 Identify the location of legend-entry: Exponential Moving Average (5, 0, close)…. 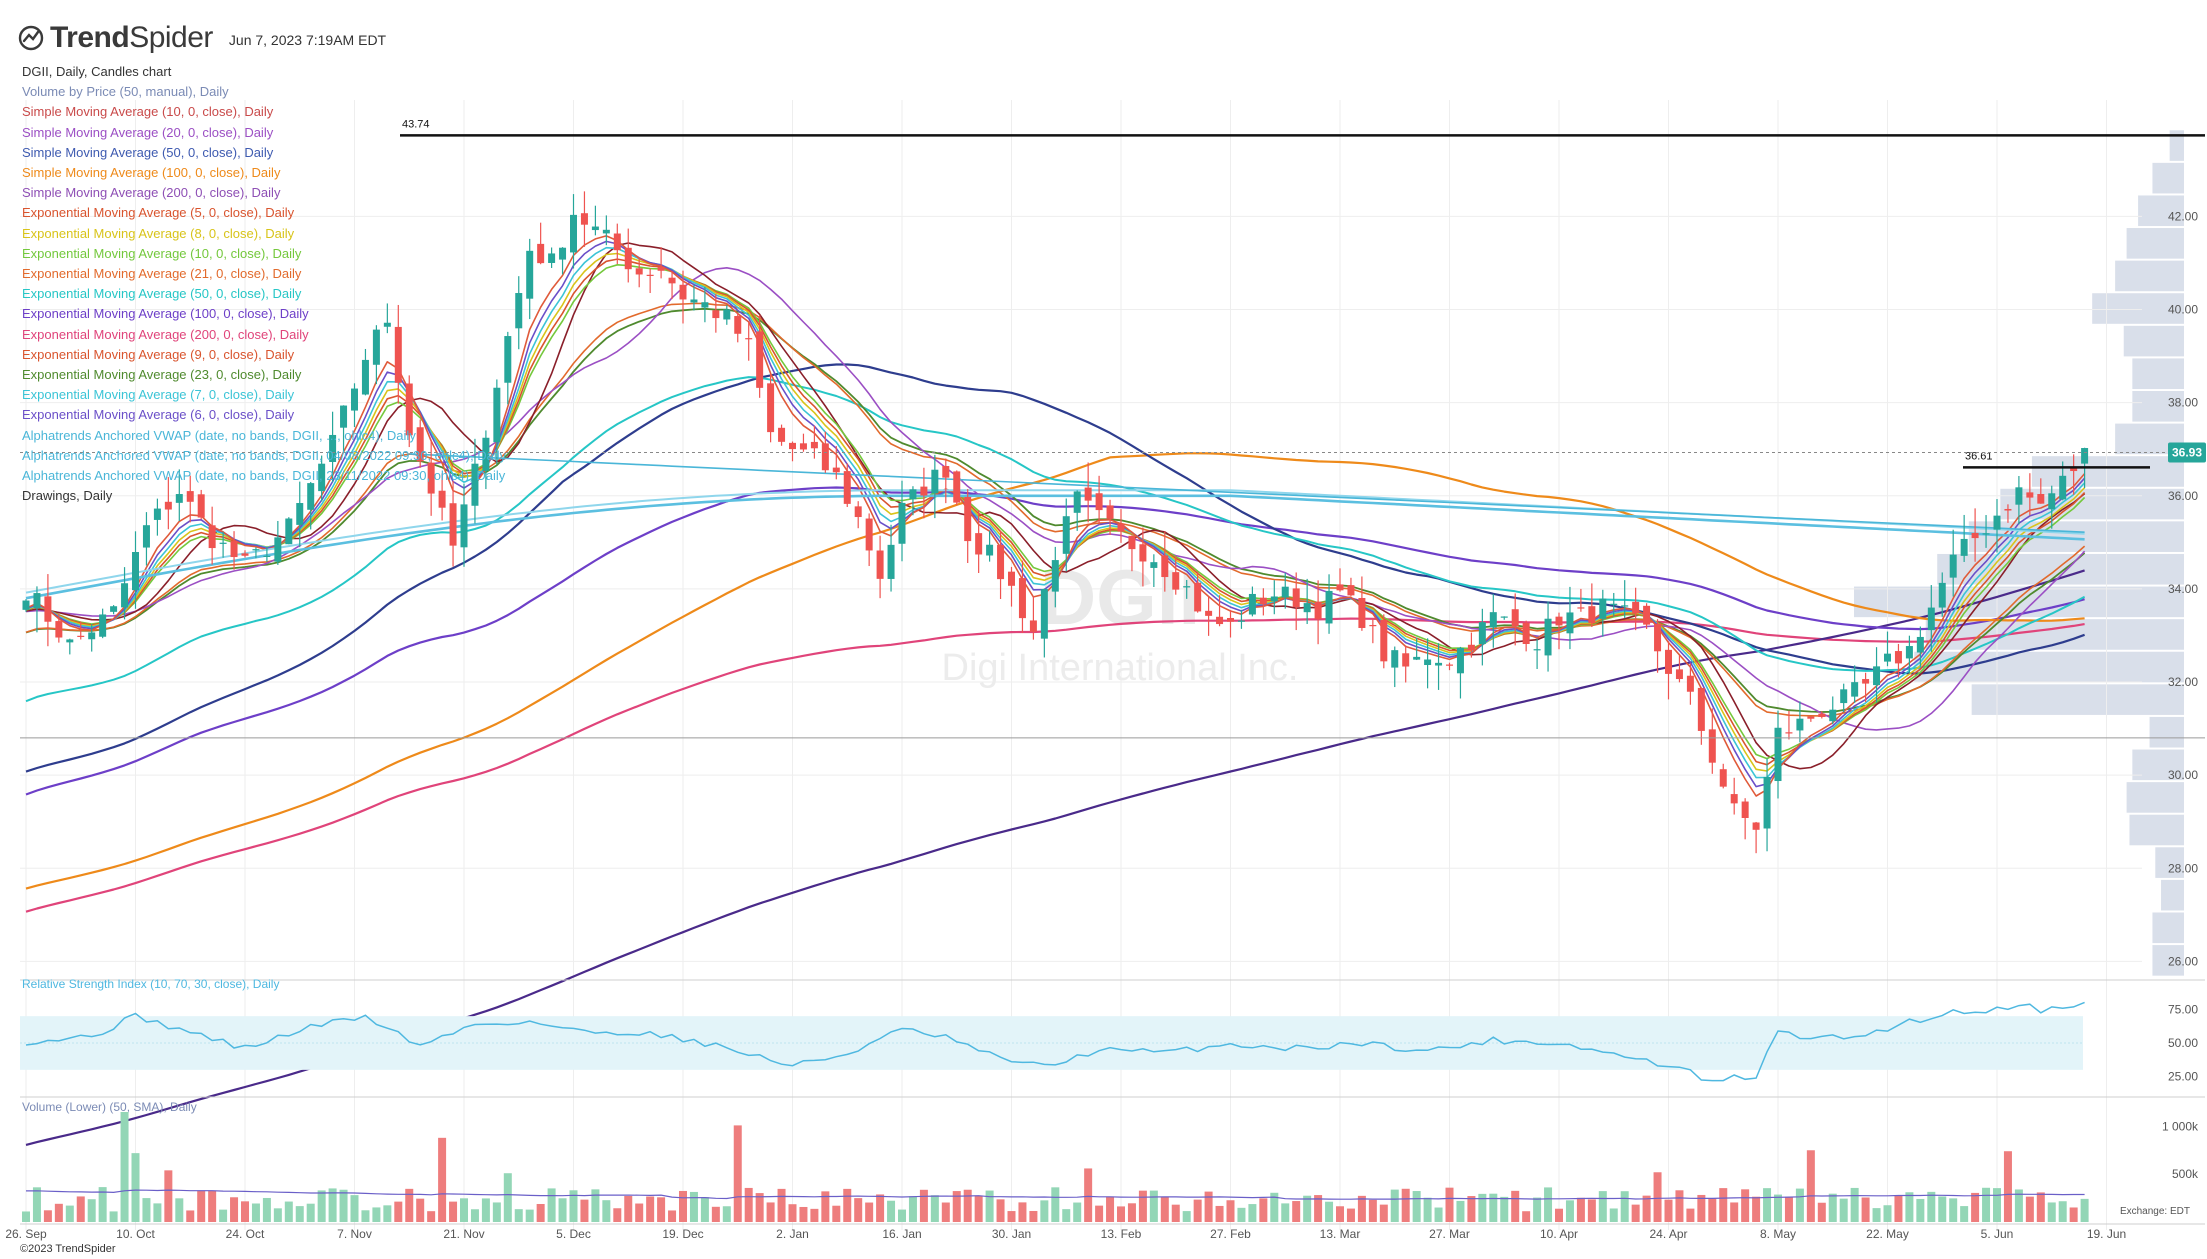
(158, 213).